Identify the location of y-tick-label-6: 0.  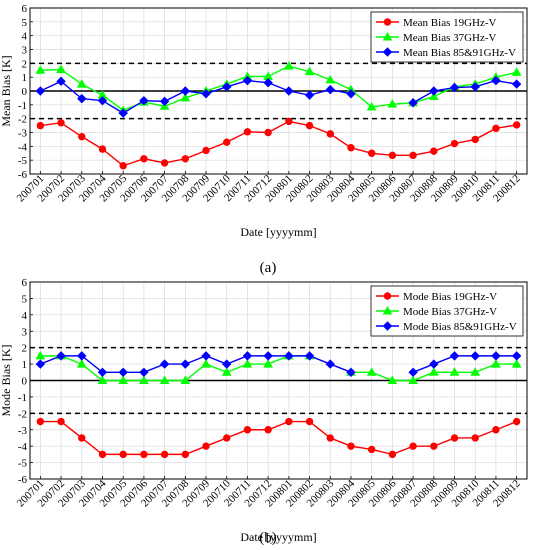
(25, 92).